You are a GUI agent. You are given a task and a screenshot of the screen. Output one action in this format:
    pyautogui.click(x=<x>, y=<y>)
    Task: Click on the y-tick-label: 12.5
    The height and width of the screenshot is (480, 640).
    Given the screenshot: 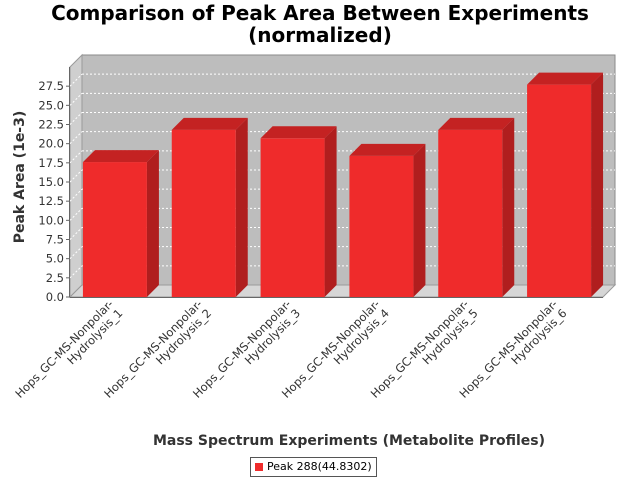 What is the action you would take?
    pyautogui.click(x=51, y=201)
    